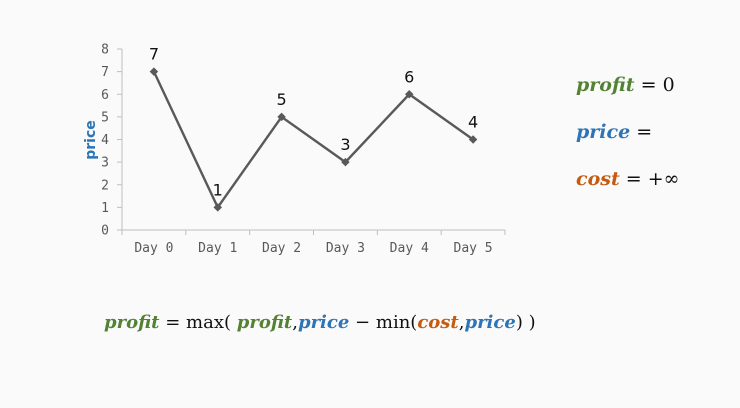 Image resolution: width=740 pixels, height=408 pixels. What do you see at coordinates (396, 322) in the screenshot?
I see `formula-min: min(` at bounding box center [396, 322].